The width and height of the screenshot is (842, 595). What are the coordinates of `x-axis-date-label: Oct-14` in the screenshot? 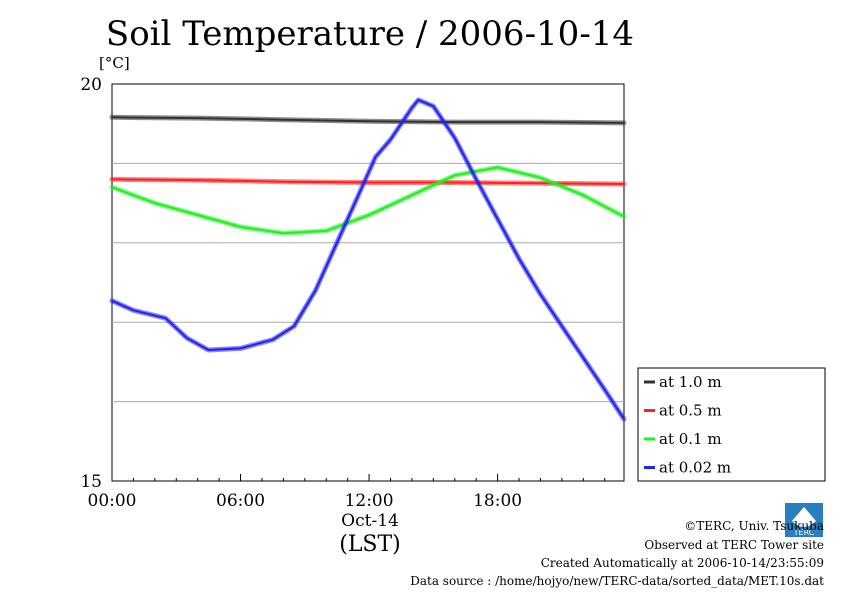 It's located at (370, 521).